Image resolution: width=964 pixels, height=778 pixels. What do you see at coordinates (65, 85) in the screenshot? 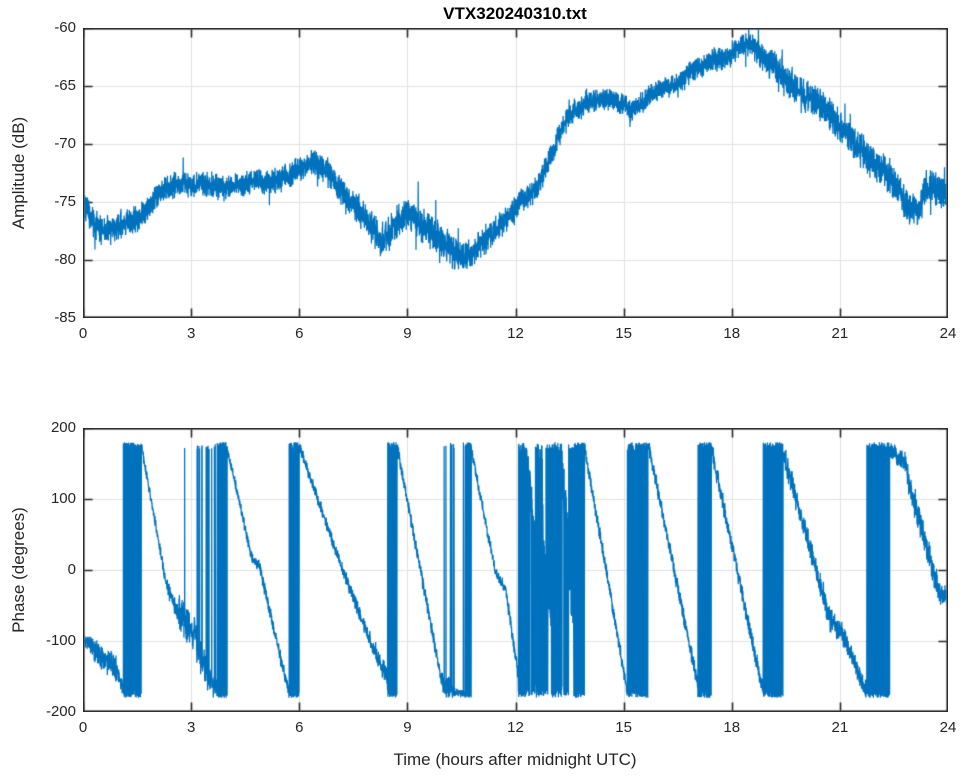
I see `amplitude-ytick-label: -65` at bounding box center [65, 85].